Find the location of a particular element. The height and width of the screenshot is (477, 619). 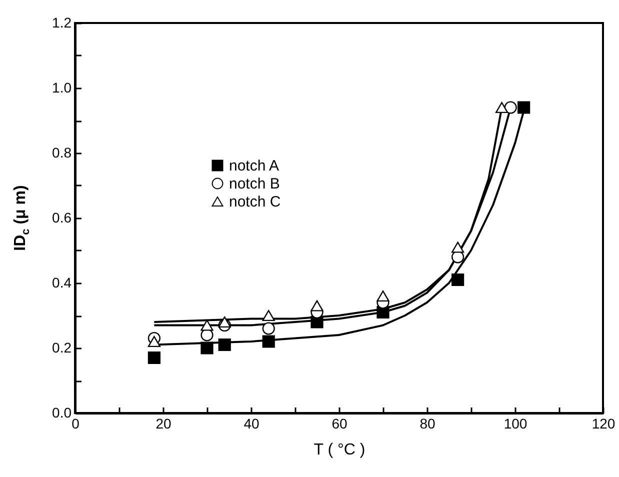

x-tick-label: 60 is located at coordinates (340, 424).